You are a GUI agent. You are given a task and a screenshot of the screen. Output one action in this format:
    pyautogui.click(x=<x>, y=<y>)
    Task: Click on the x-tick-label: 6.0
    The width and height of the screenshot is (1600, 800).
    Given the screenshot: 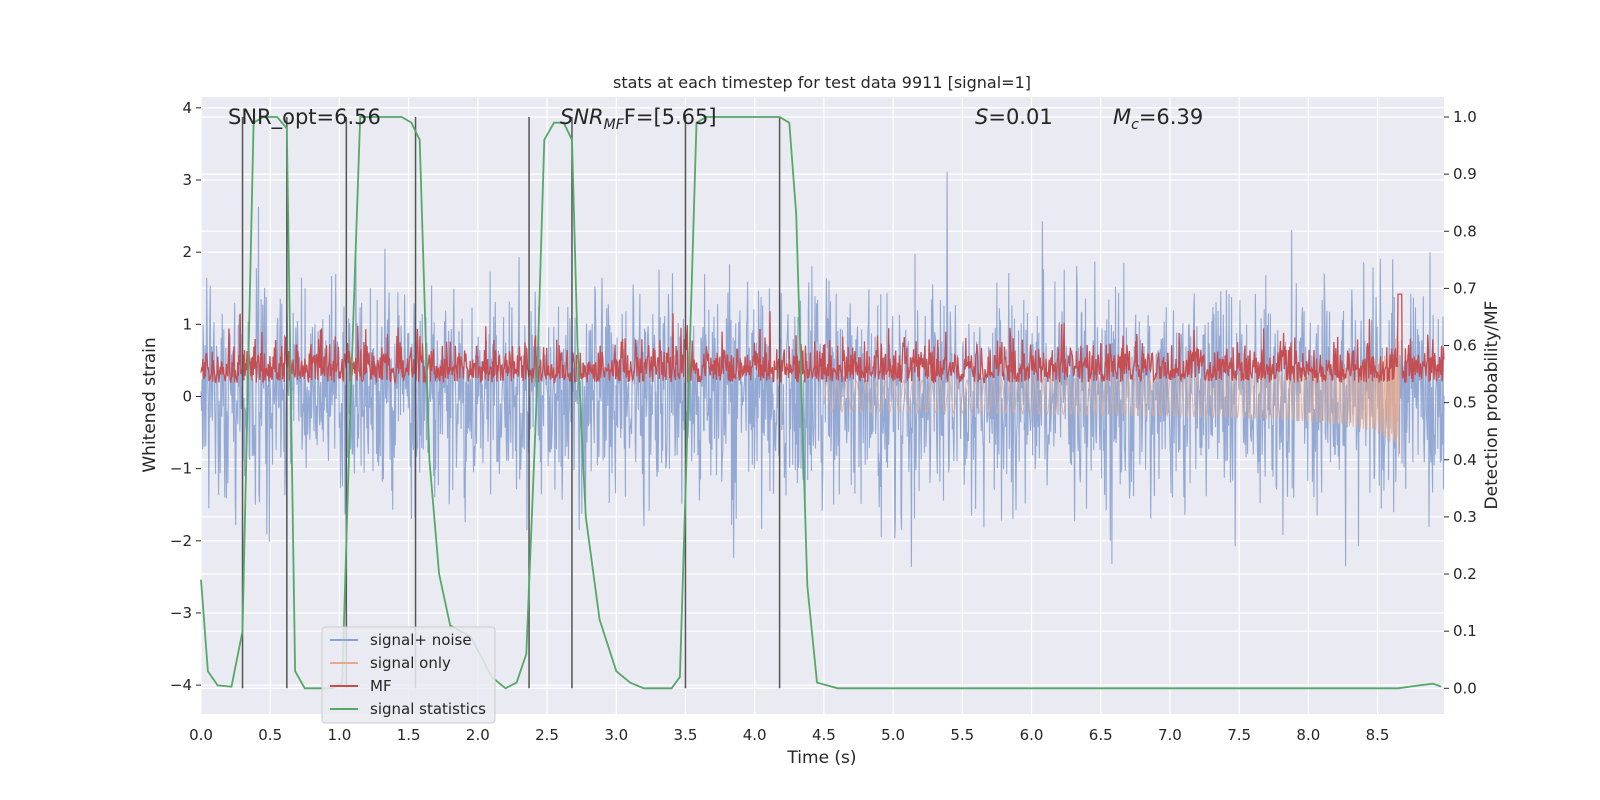 What is the action you would take?
    pyautogui.click(x=1032, y=735)
    